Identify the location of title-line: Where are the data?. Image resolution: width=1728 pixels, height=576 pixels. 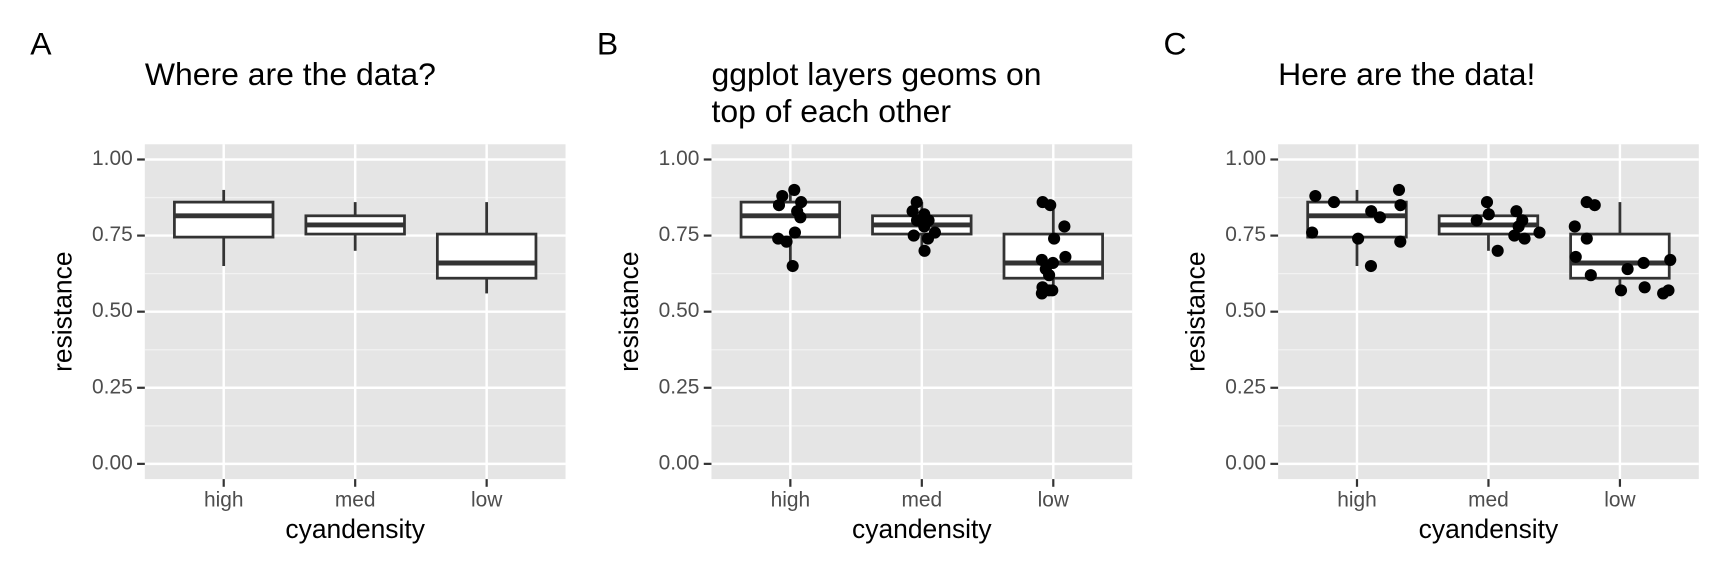
(290, 74).